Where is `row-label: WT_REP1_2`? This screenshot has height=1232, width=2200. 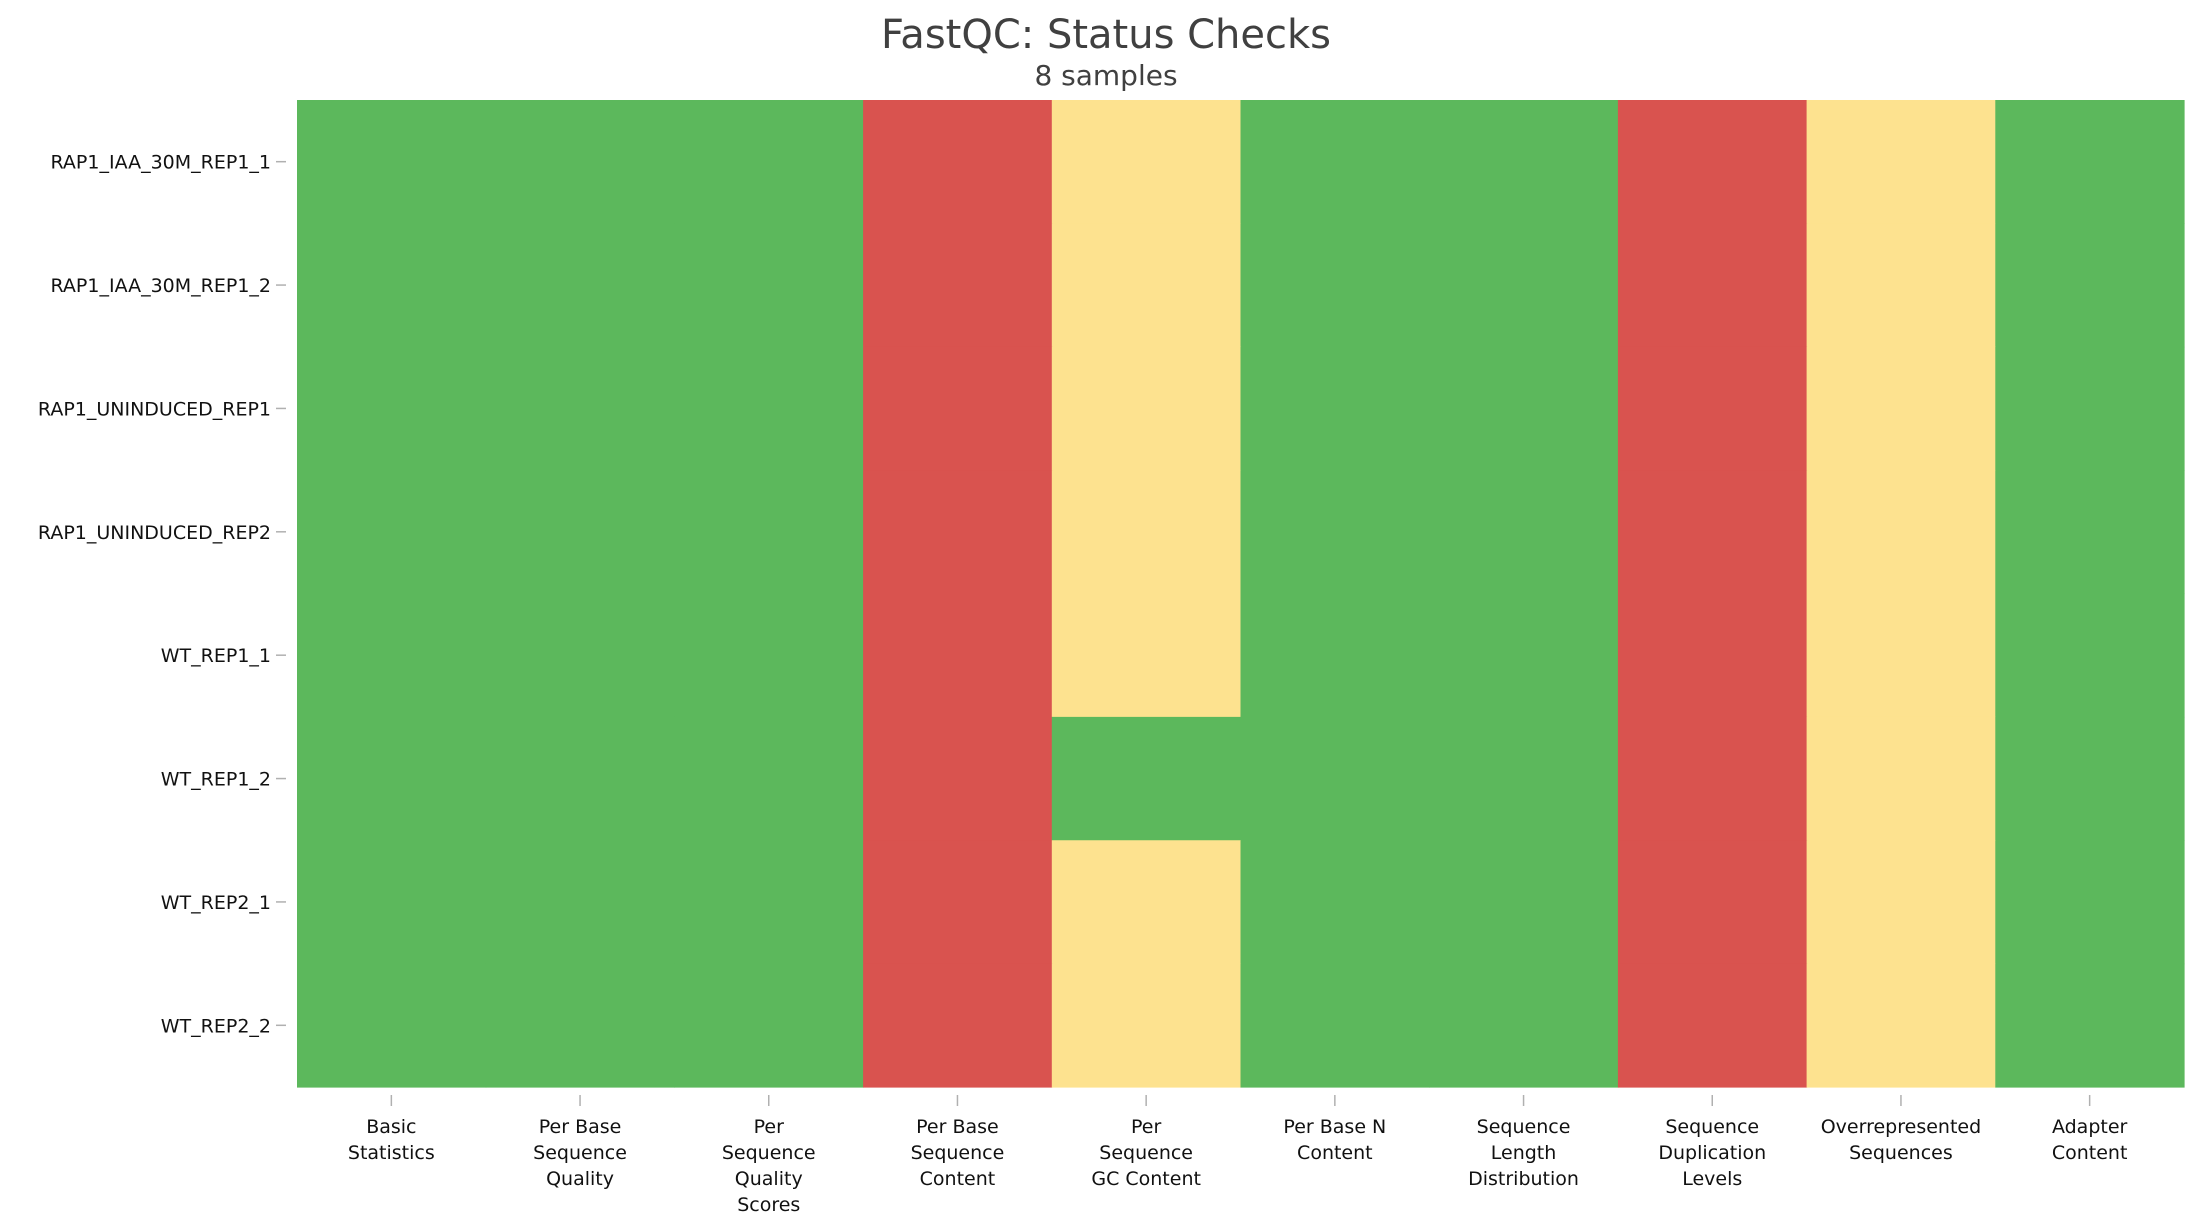 row-label: WT_REP1_2 is located at coordinates (216, 780).